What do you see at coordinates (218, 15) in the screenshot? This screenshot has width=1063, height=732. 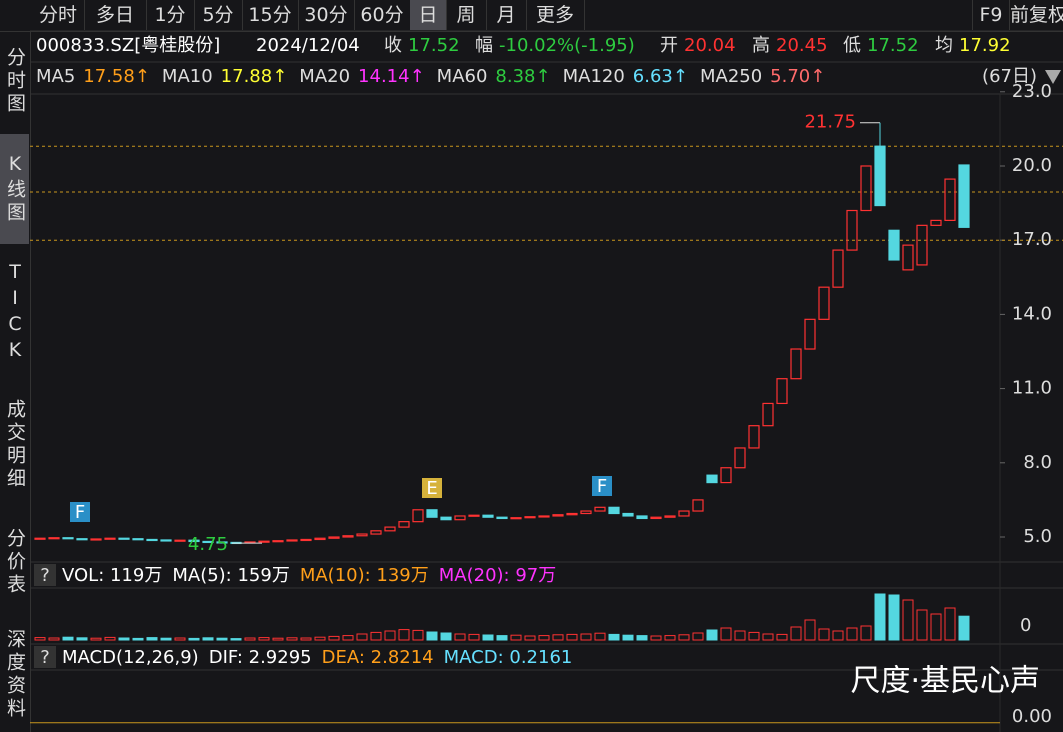 I see `tab: 5分` at bounding box center [218, 15].